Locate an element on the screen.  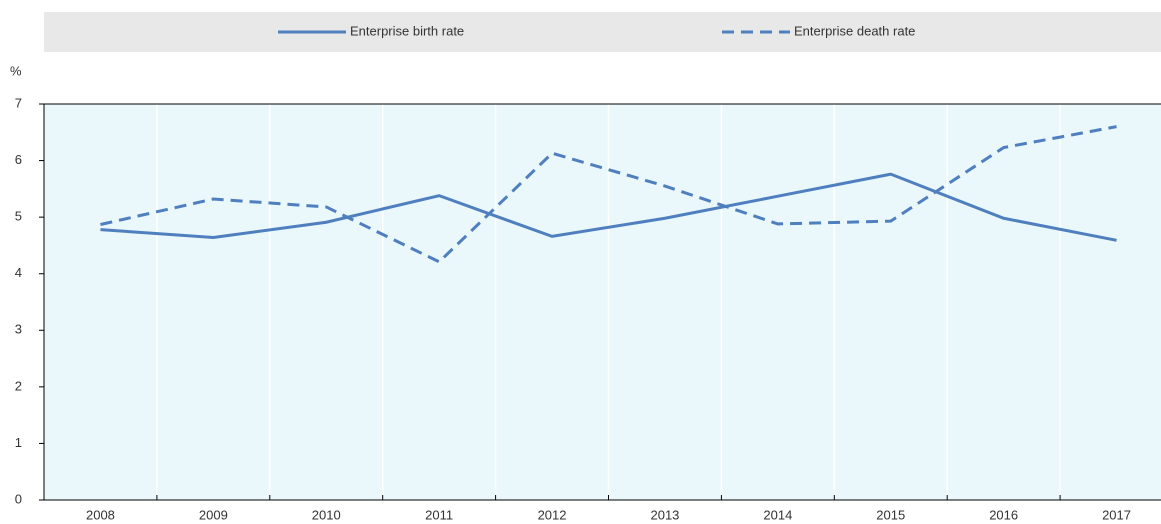
x-tick-label: 2017 is located at coordinates (1116, 514).